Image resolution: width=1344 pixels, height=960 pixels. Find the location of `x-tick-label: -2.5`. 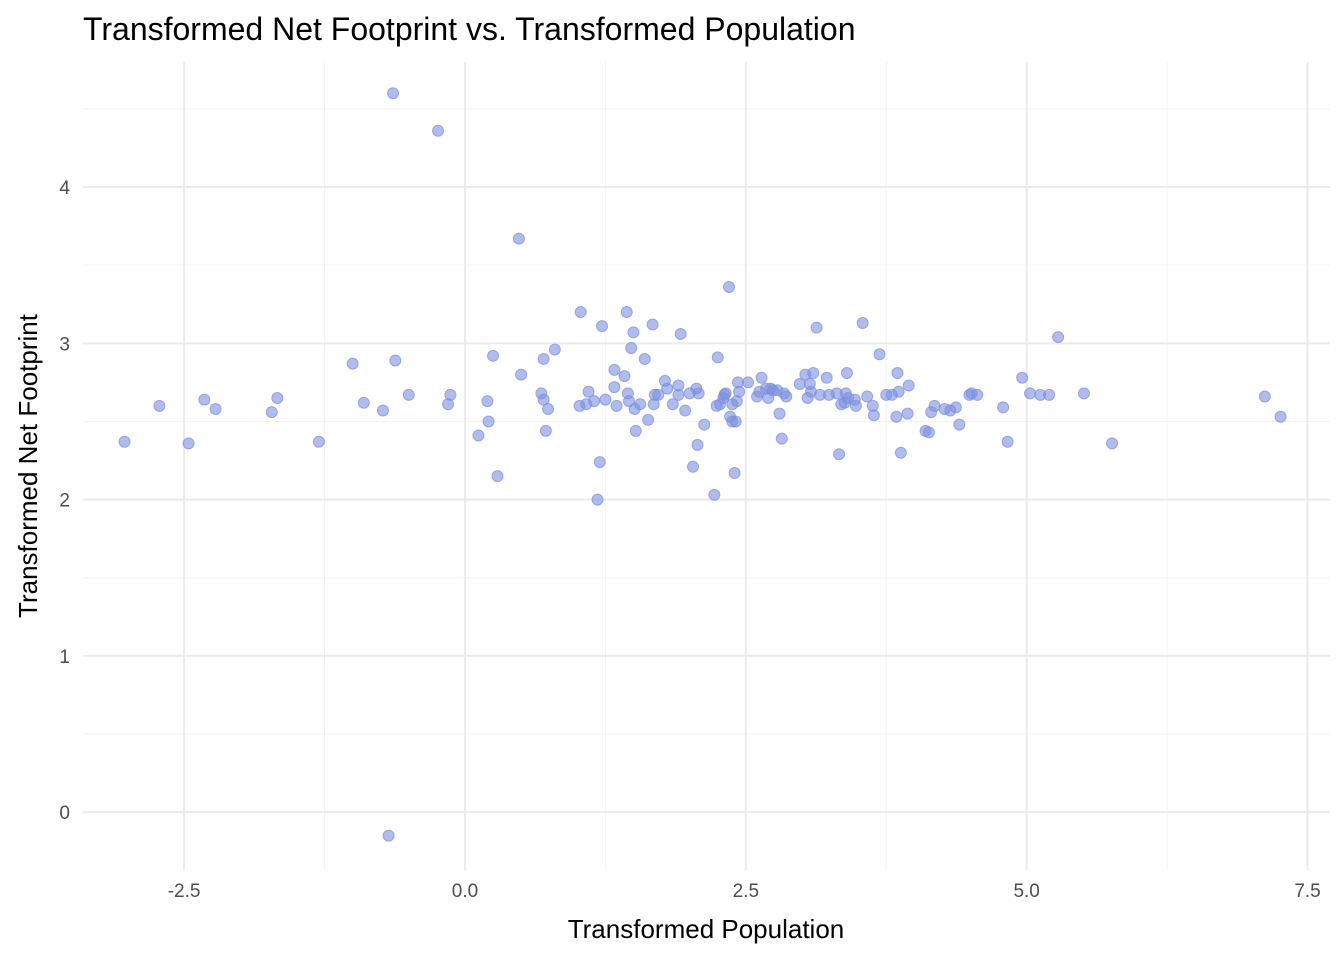

x-tick-label: -2.5 is located at coordinates (184, 891).